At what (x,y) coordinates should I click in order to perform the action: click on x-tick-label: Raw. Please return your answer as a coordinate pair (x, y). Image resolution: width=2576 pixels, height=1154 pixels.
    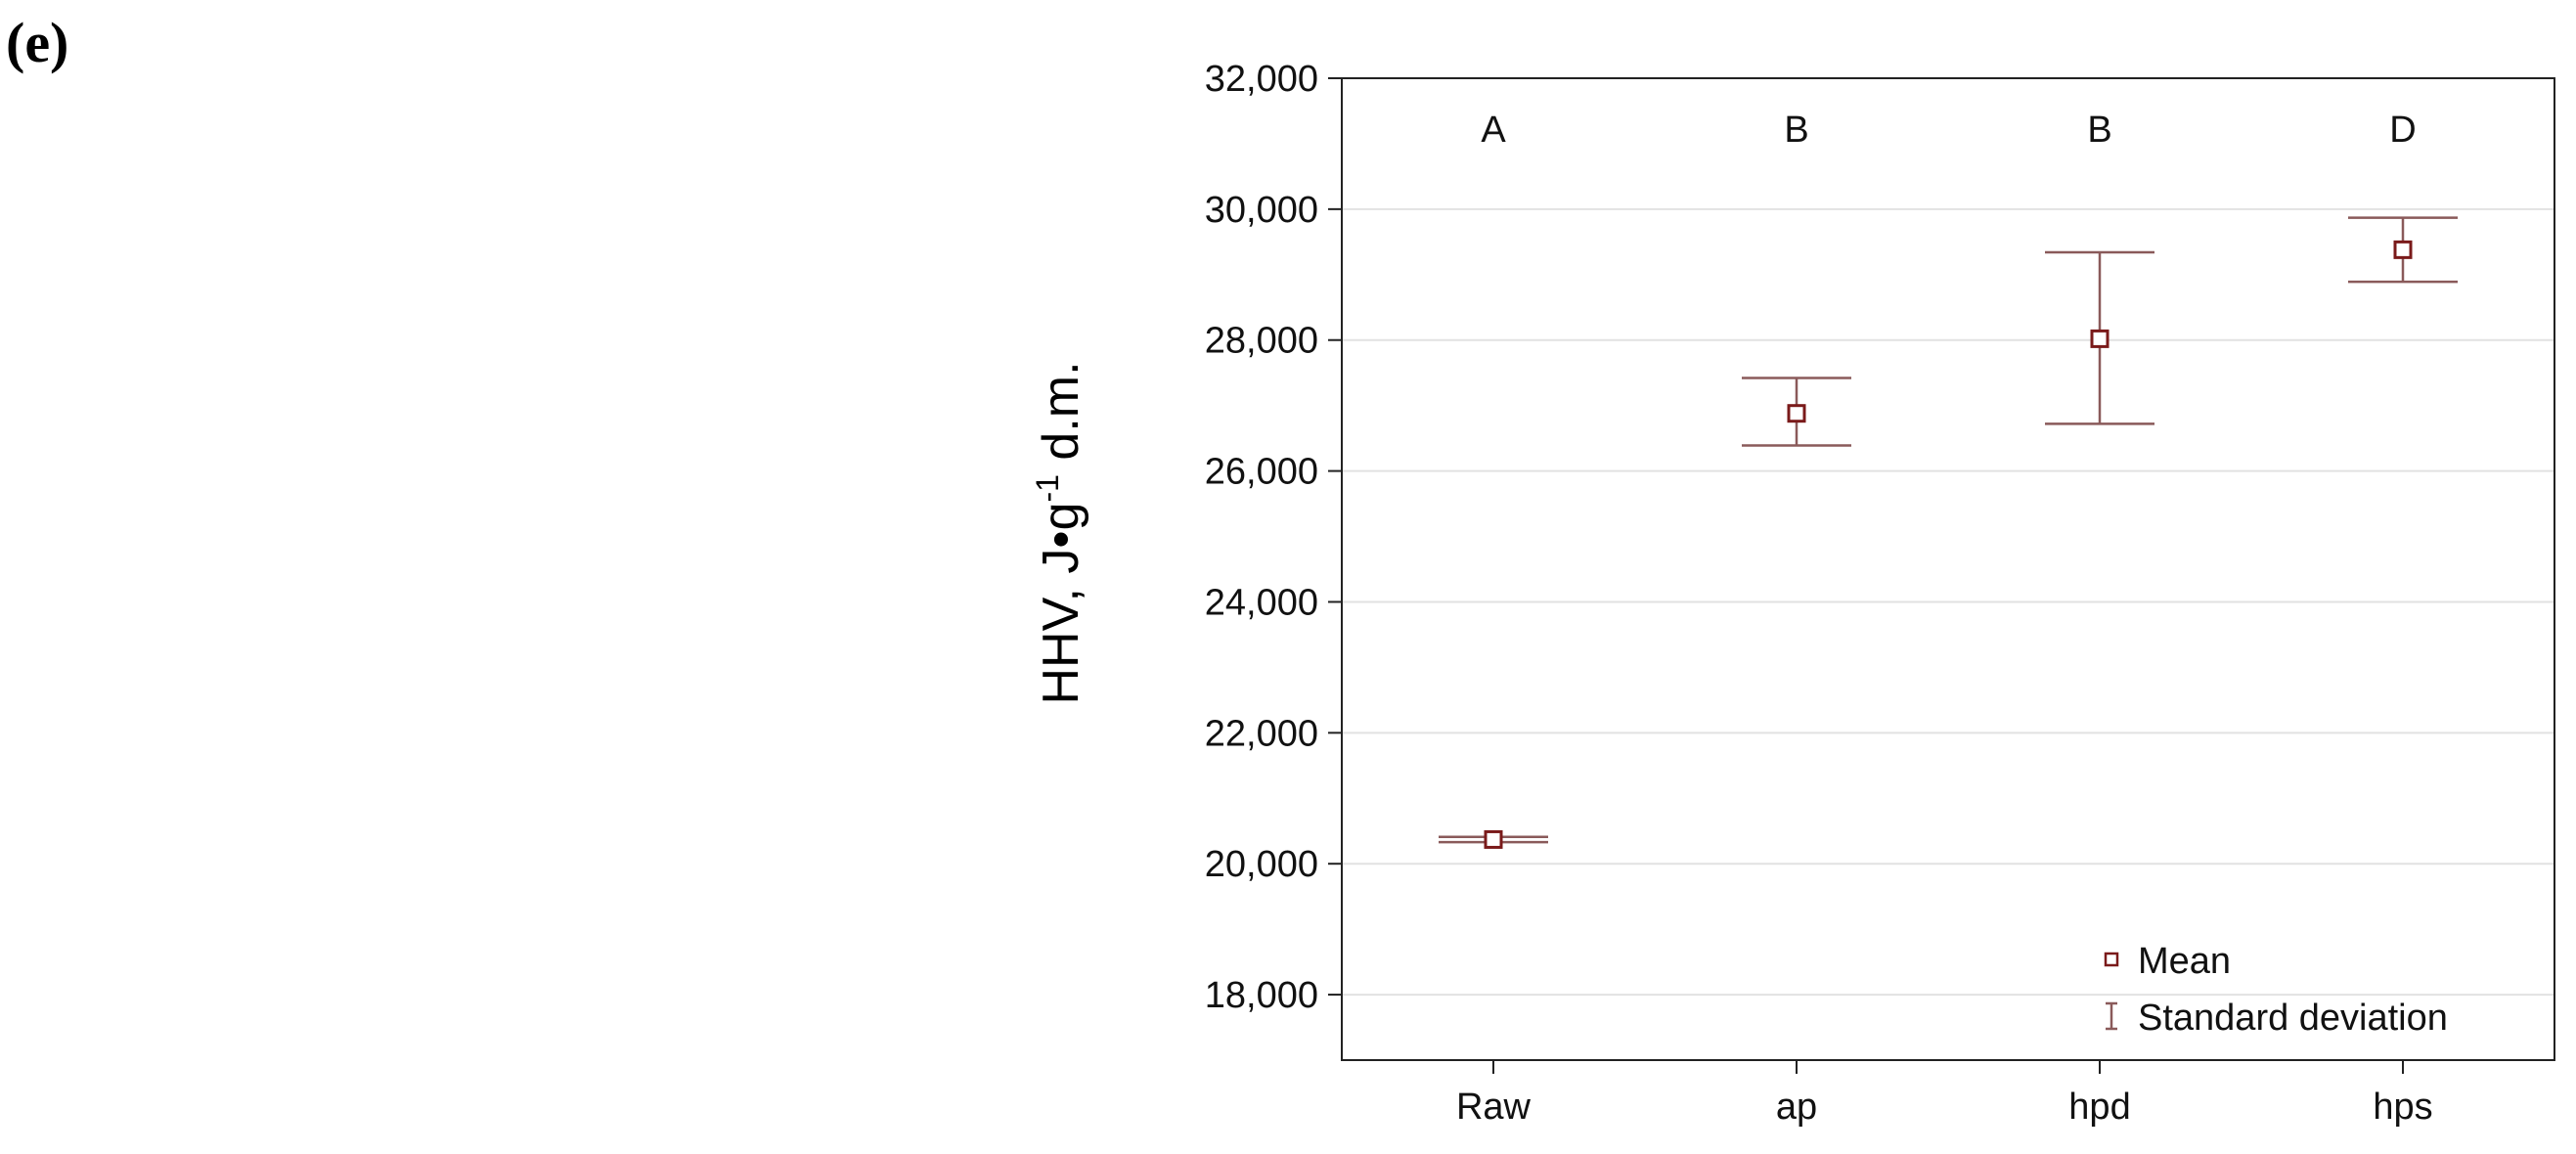
    Looking at the image, I should click on (1494, 1107).